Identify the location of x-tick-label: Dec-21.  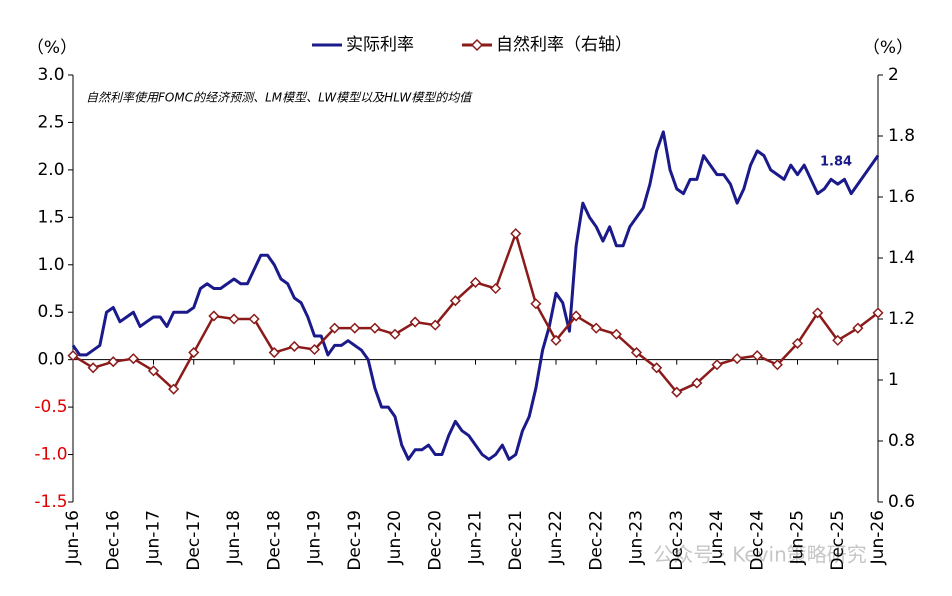
(516, 540).